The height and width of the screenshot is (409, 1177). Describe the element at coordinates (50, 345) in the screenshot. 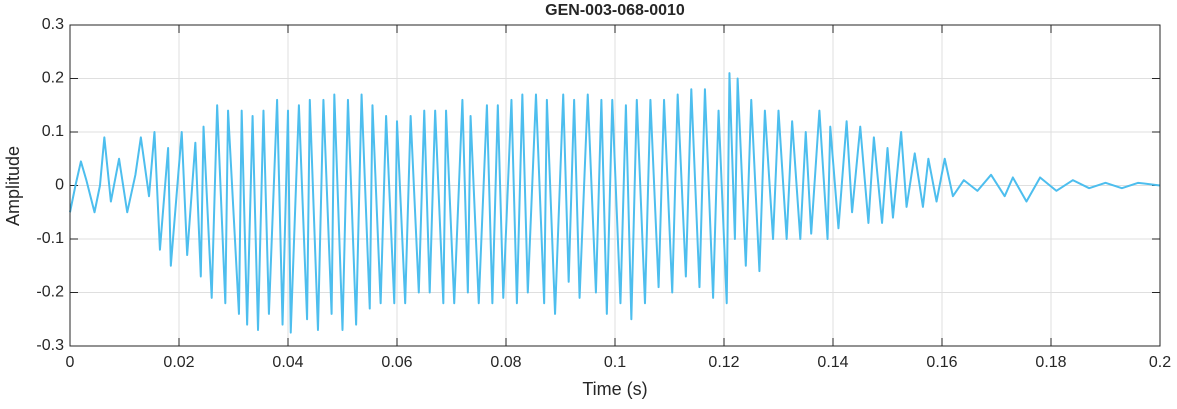

I see `y-tick-label: -0.3` at that location.